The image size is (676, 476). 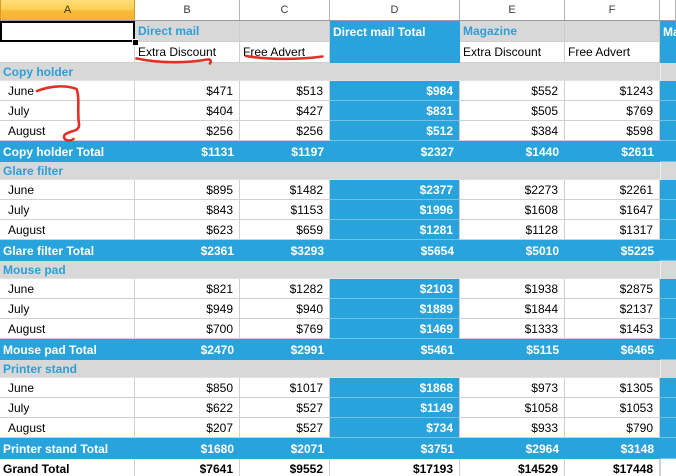 I want to click on value-cell: $2991, so click(x=307, y=349).